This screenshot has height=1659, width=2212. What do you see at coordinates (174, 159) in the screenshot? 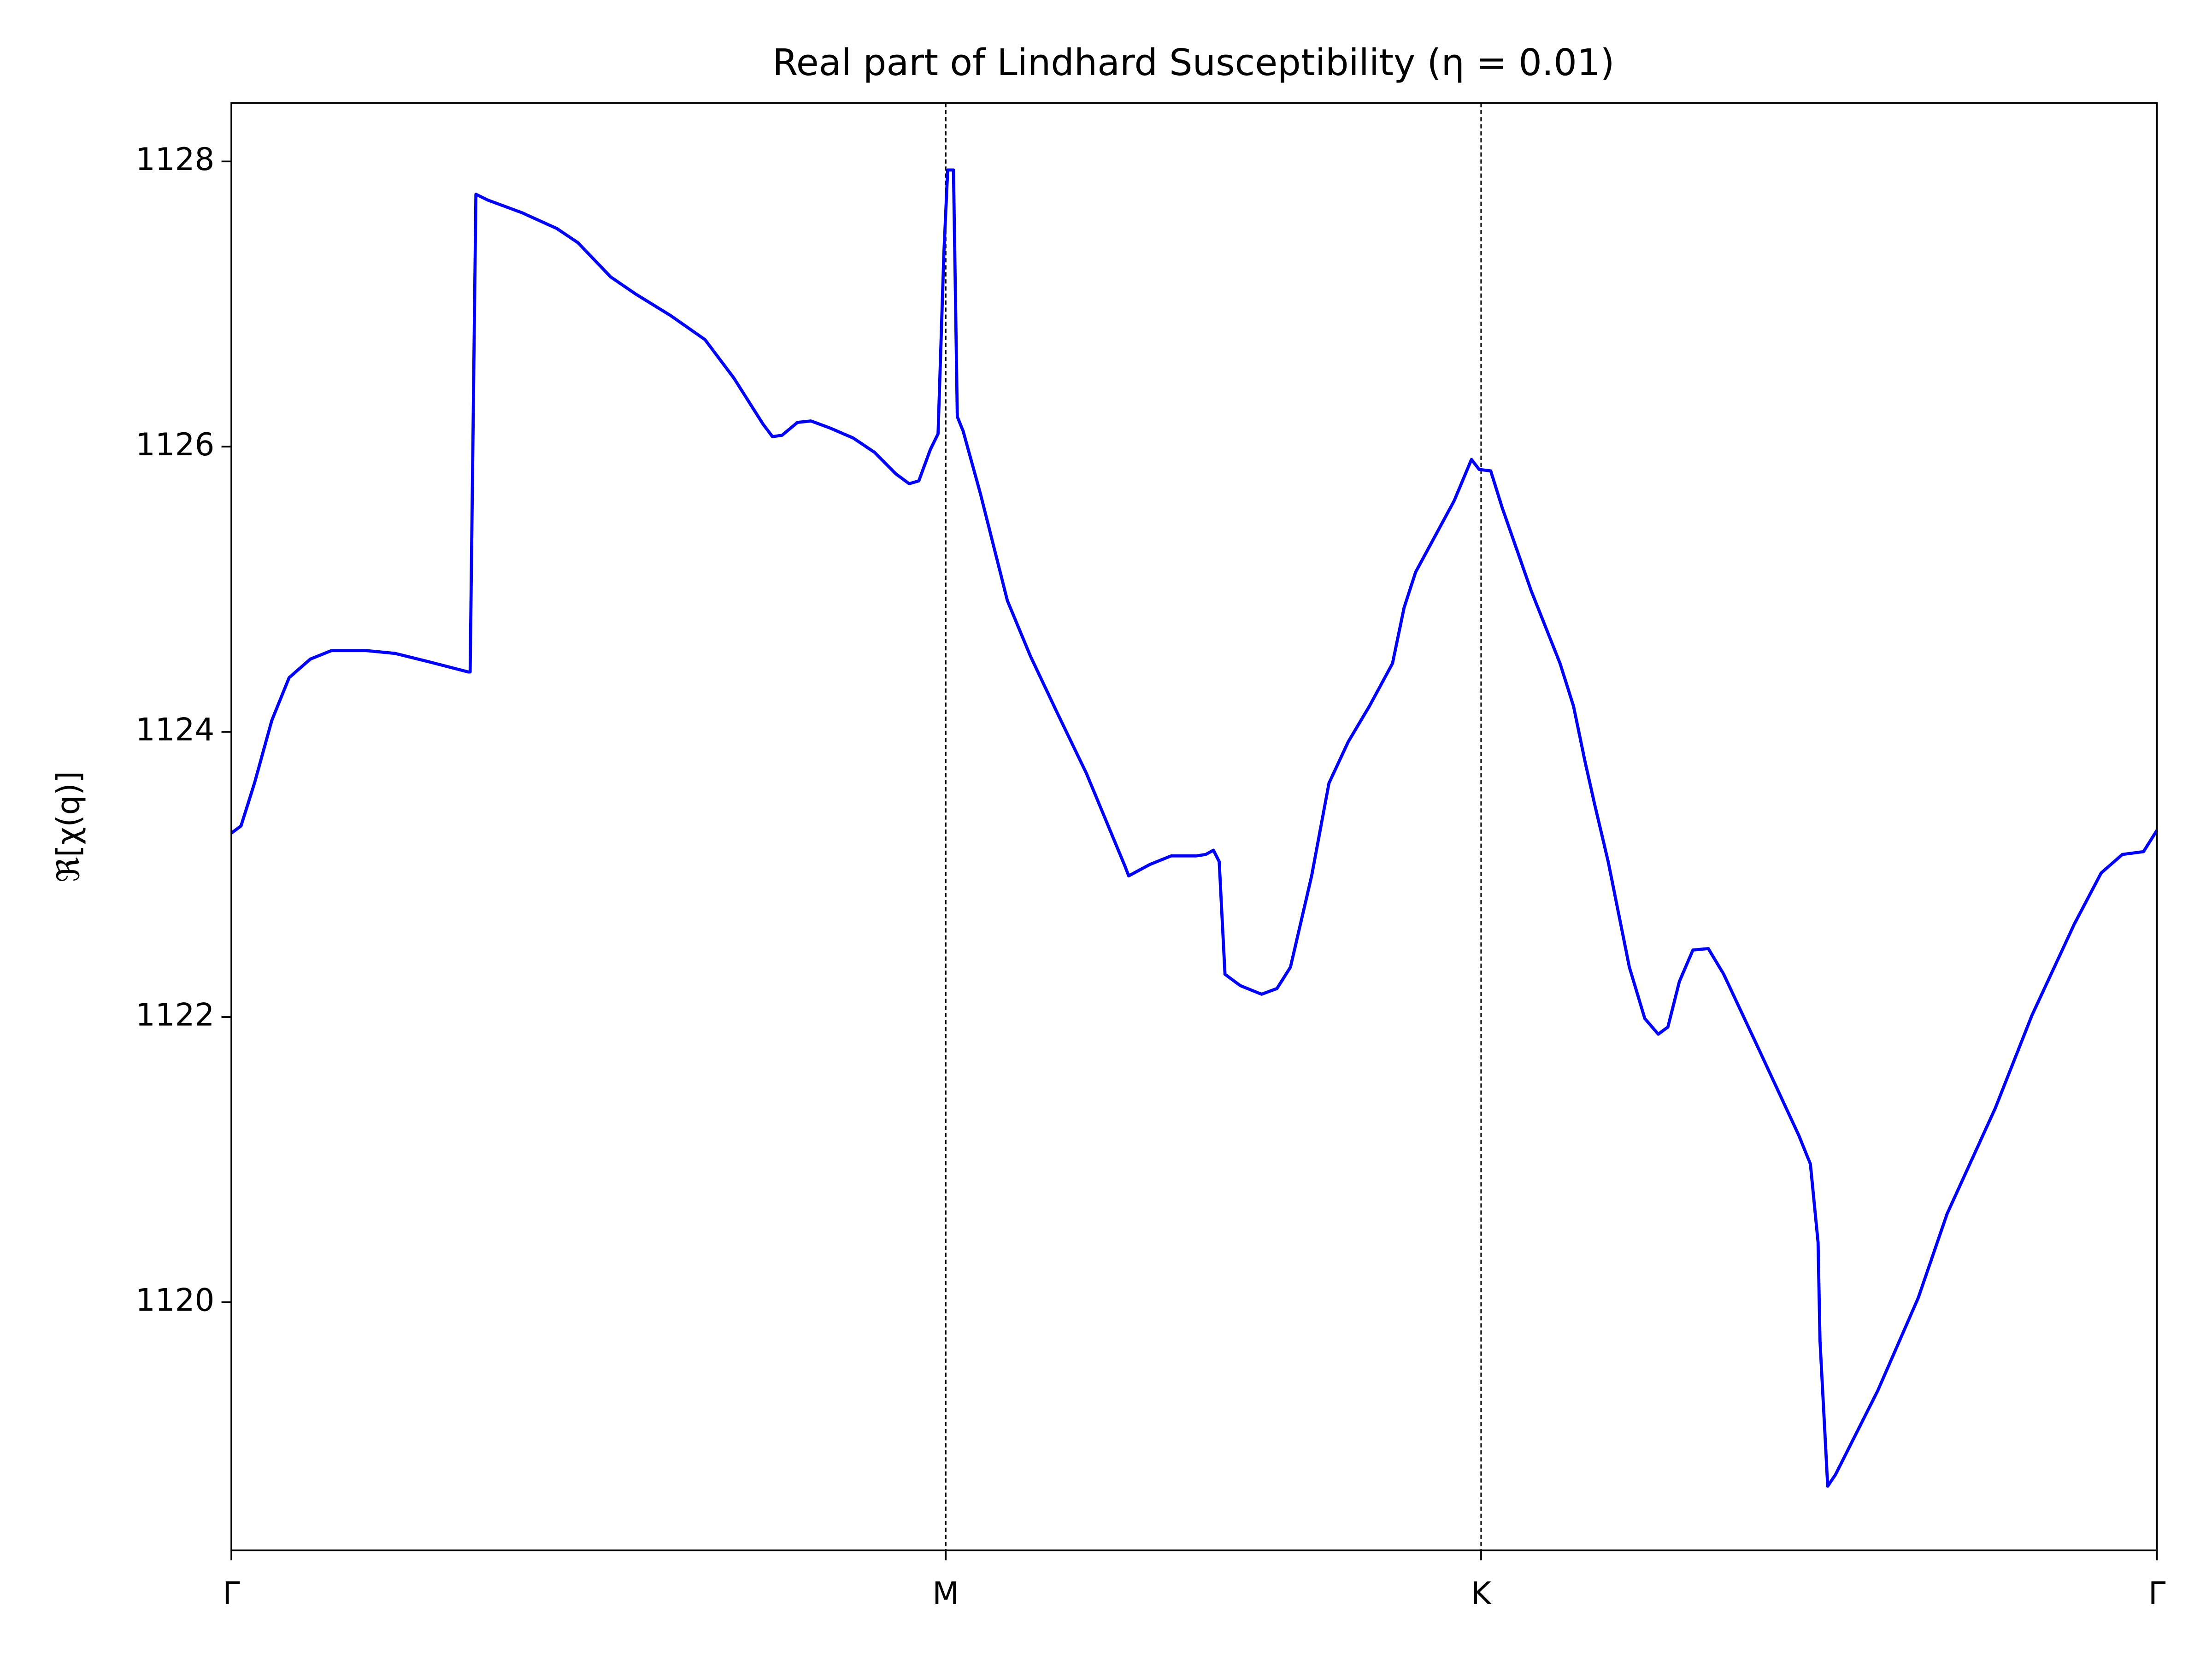
I see `y-tick-label: 1128` at bounding box center [174, 159].